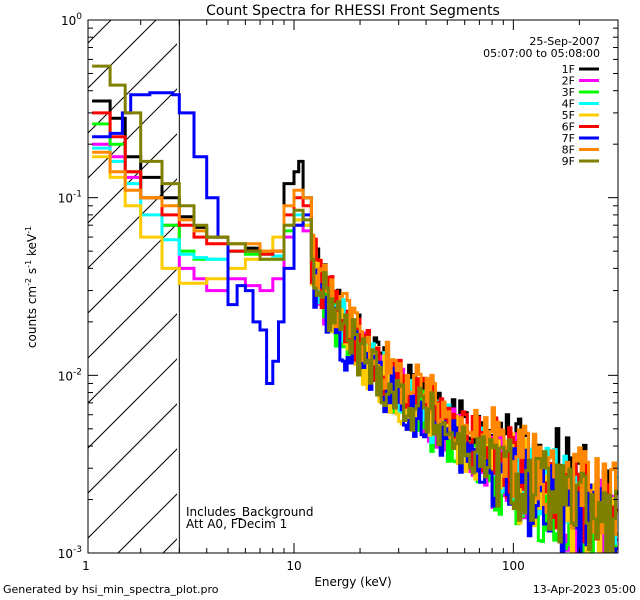 The height and width of the screenshot is (600, 640). I want to click on footer-generated-by: Generated by hsi_min_spectra_plot.pro, so click(111, 589).